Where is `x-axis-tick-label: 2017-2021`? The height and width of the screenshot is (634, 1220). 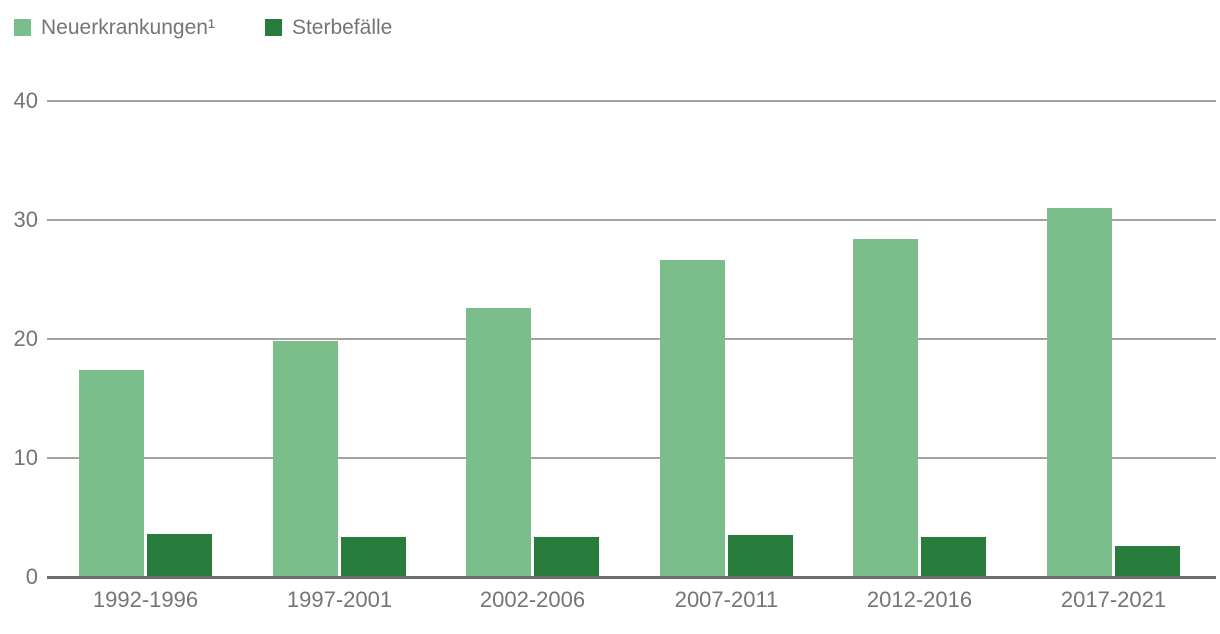 x-axis-tick-label: 2017-2021 is located at coordinates (1113, 599).